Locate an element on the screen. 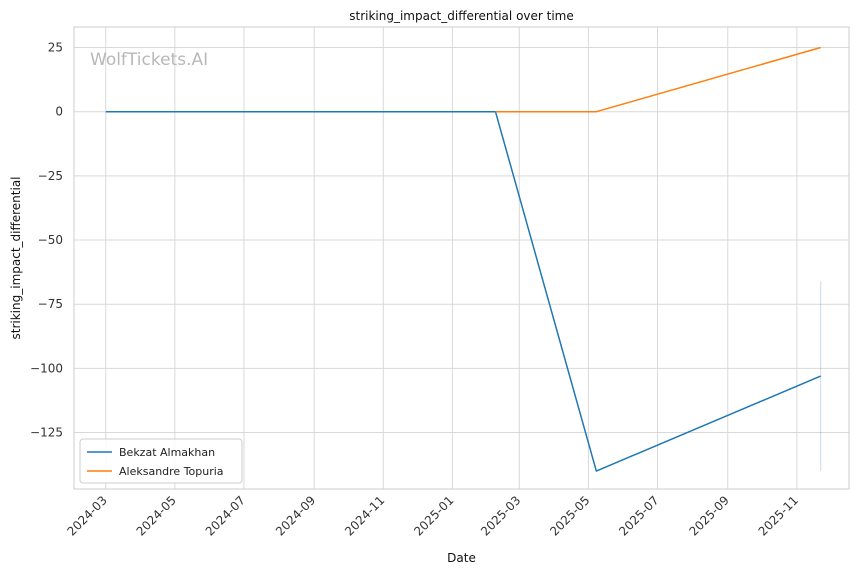 The image size is (858, 575). legend-label-aleksandre-topuria: Aleksandre Topuria is located at coordinates (171, 471).